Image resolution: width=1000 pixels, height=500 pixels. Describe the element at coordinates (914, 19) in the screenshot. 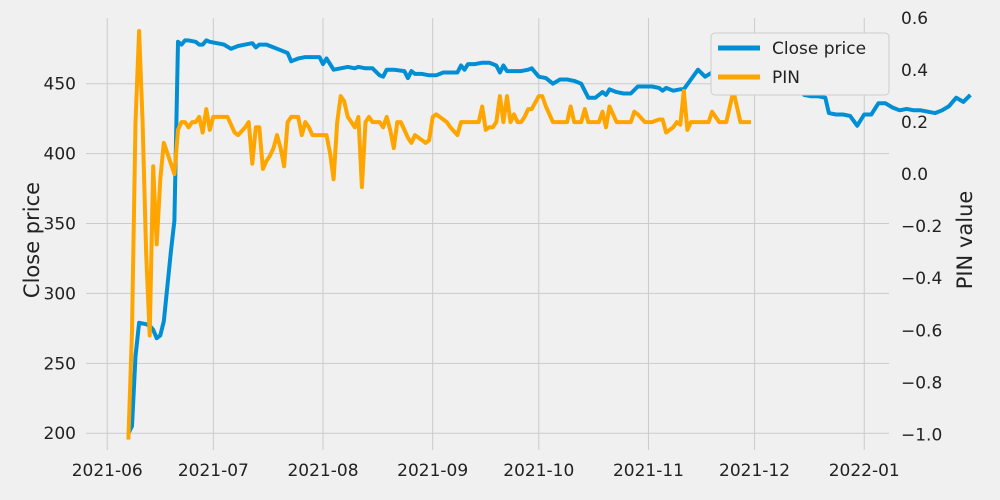

I see `y2-tick-label: 0.6` at that location.